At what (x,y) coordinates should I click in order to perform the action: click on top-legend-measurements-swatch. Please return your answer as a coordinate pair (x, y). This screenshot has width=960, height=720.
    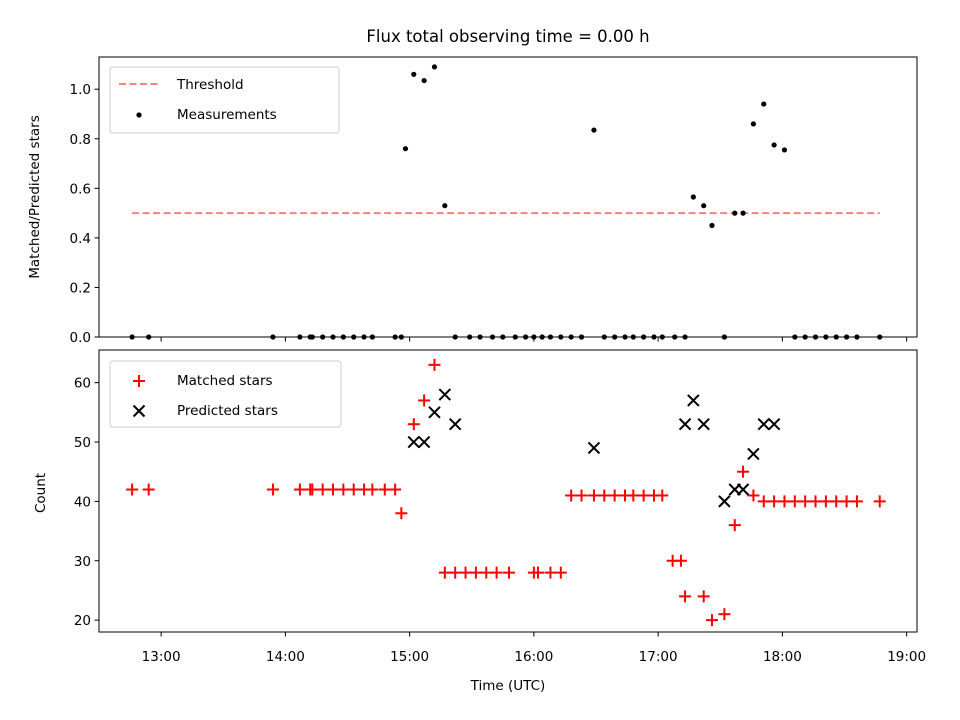
    Looking at the image, I should click on (139, 115).